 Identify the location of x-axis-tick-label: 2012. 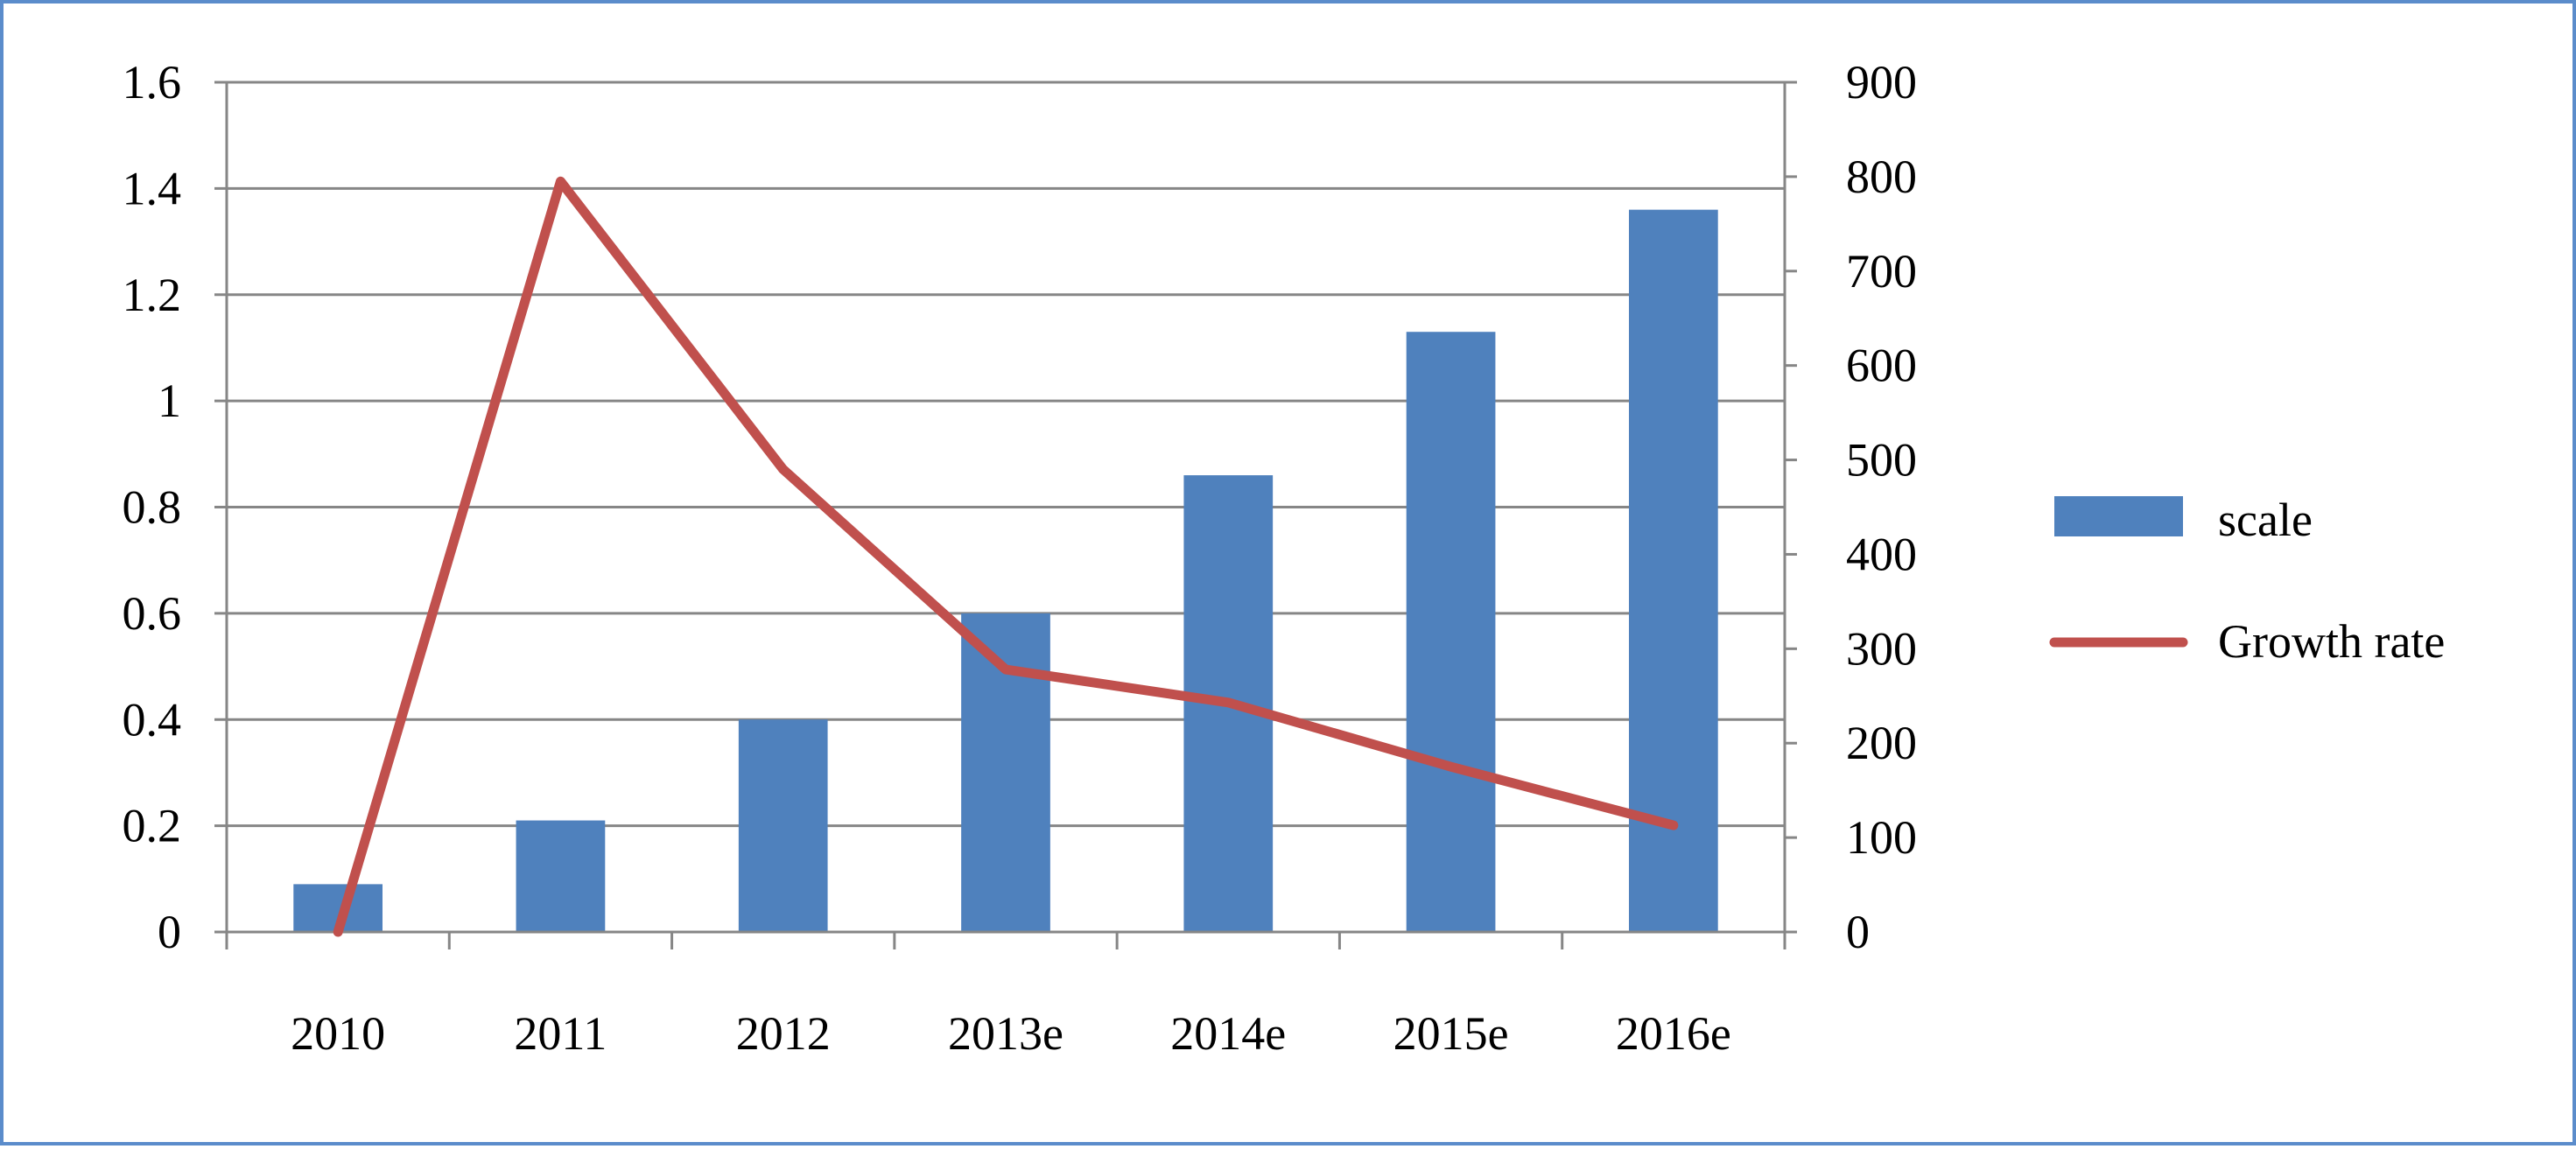
(784, 1033).